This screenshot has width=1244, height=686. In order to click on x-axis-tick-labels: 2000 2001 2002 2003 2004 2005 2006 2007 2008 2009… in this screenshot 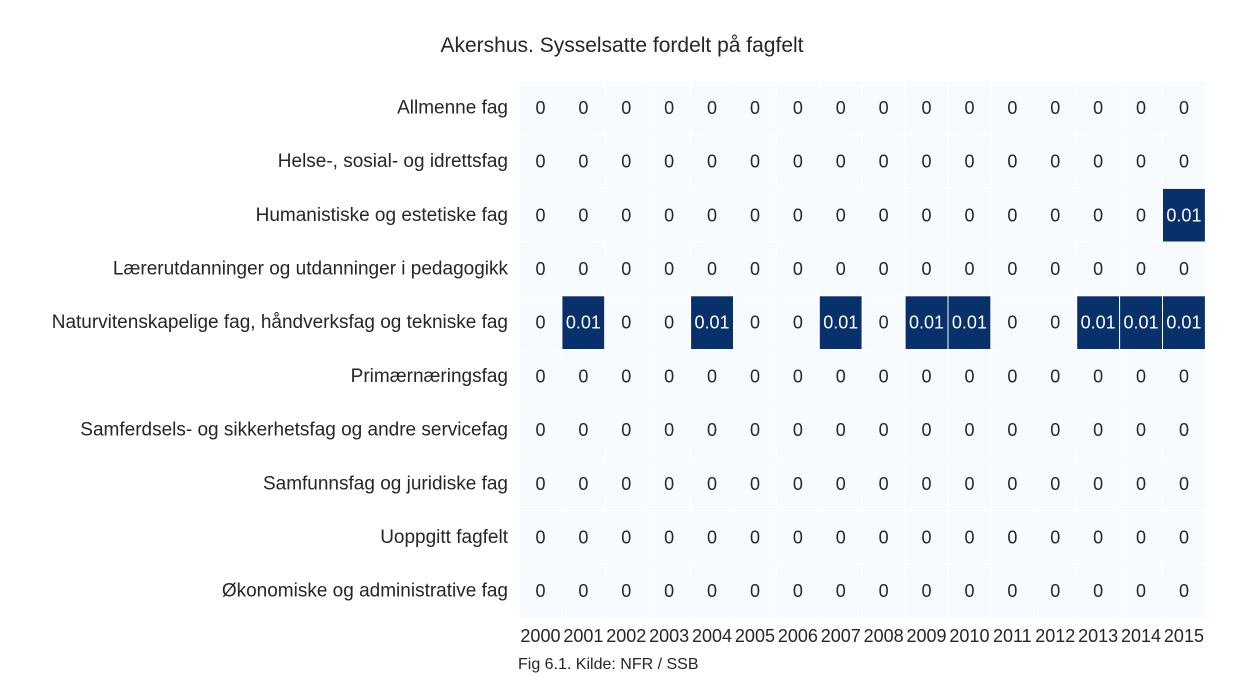, I will do `click(862, 636)`.